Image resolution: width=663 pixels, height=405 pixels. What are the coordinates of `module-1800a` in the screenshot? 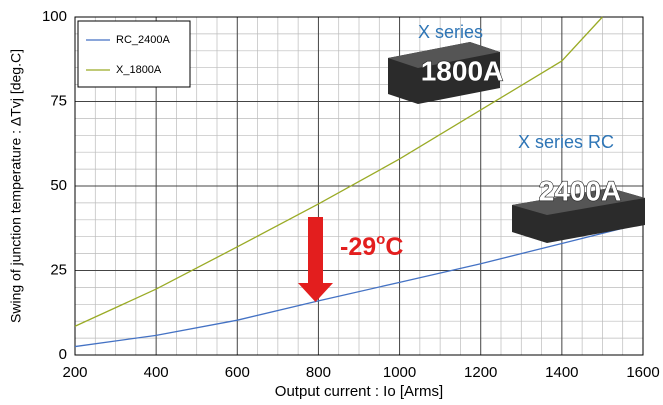 It's located at (444, 73).